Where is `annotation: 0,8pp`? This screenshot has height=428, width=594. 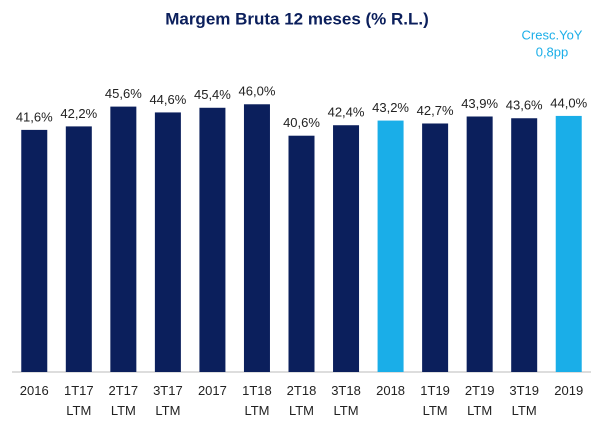 annotation: 0,8pp is located at coordinates (552, 51).